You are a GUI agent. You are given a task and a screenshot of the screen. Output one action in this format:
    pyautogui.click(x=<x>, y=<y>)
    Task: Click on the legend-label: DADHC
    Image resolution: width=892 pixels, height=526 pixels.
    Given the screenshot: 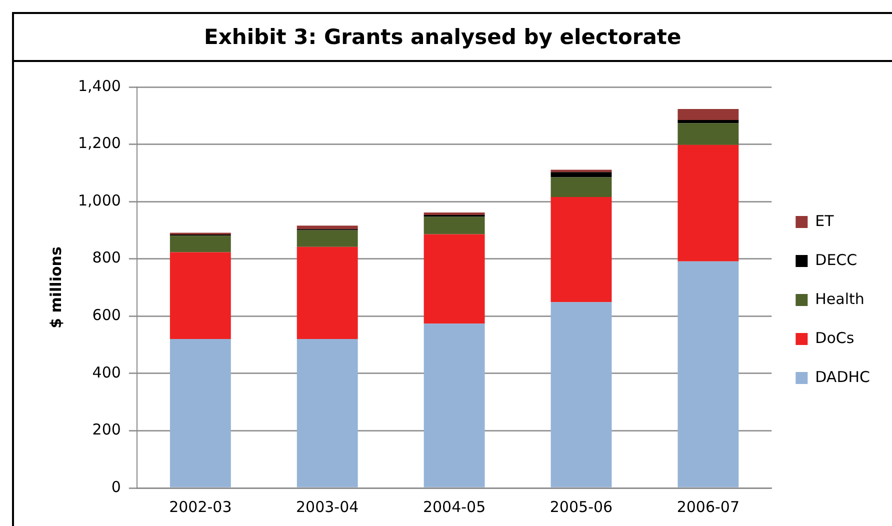 What is the action you would take?
    pyautogui.click(x=842, y=377)
    